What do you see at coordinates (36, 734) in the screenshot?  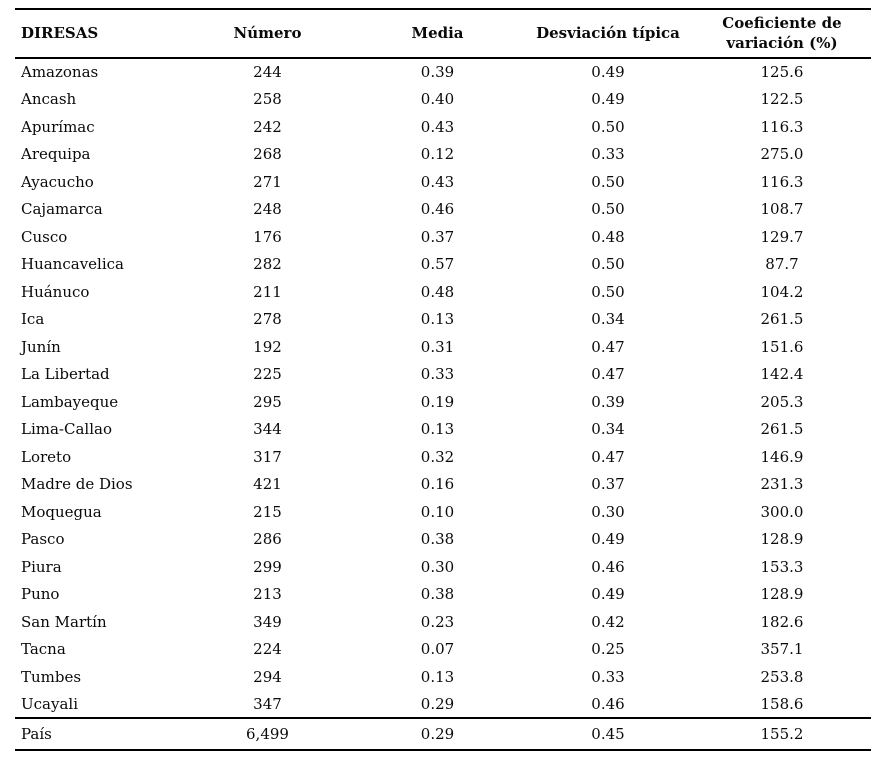 I see `footer-cell-pais: País` at bounding box center [36, 734].